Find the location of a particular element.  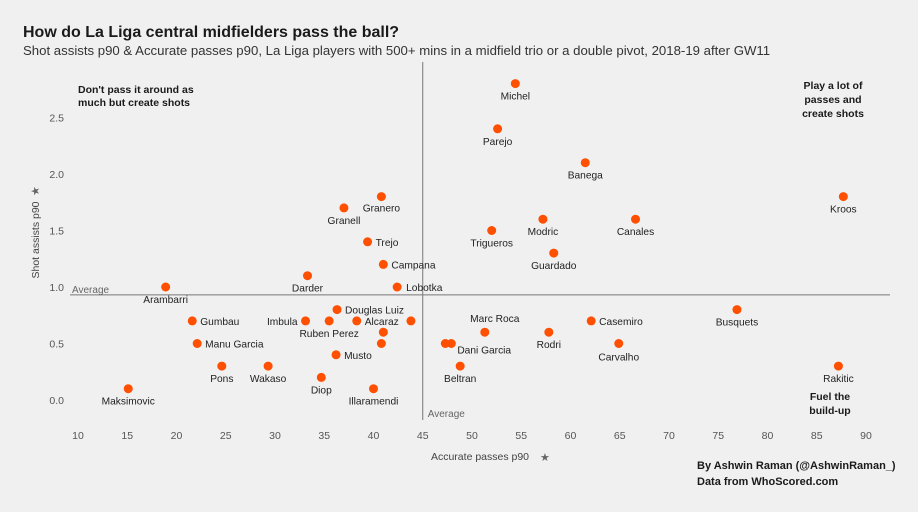

quadrant-label-bottom-right-2: build-up is located at coordinates (829, 411).